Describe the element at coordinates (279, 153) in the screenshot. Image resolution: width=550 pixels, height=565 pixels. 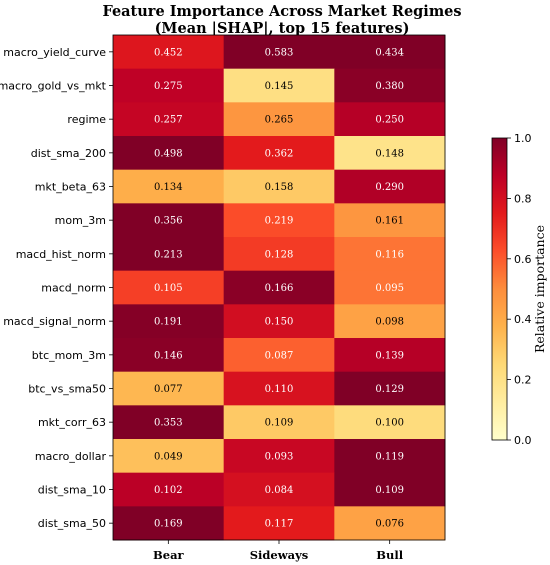
I see `cell-value-label: 0.362` at that location.